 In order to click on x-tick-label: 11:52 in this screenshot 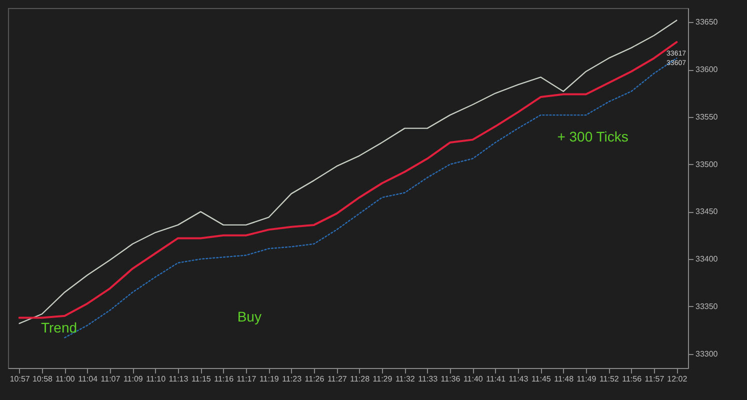, I will do `click(609, 379)`.